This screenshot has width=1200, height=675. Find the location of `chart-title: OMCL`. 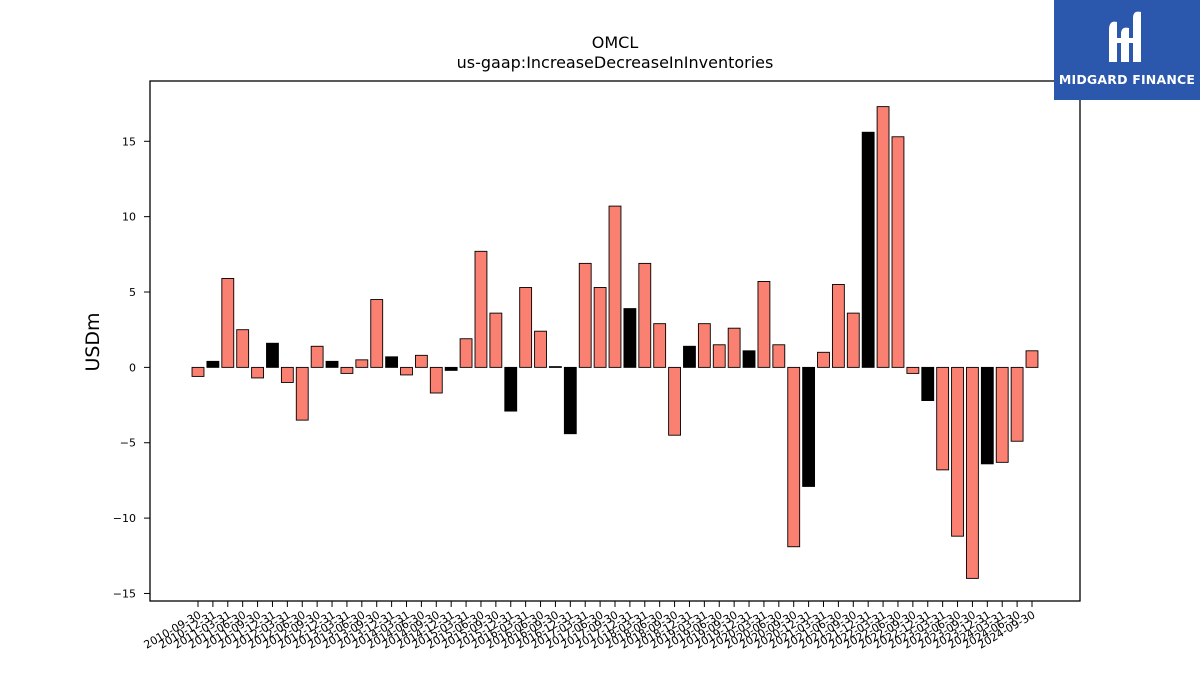

chart-title: OMCL is located at coordinates (615, 42).